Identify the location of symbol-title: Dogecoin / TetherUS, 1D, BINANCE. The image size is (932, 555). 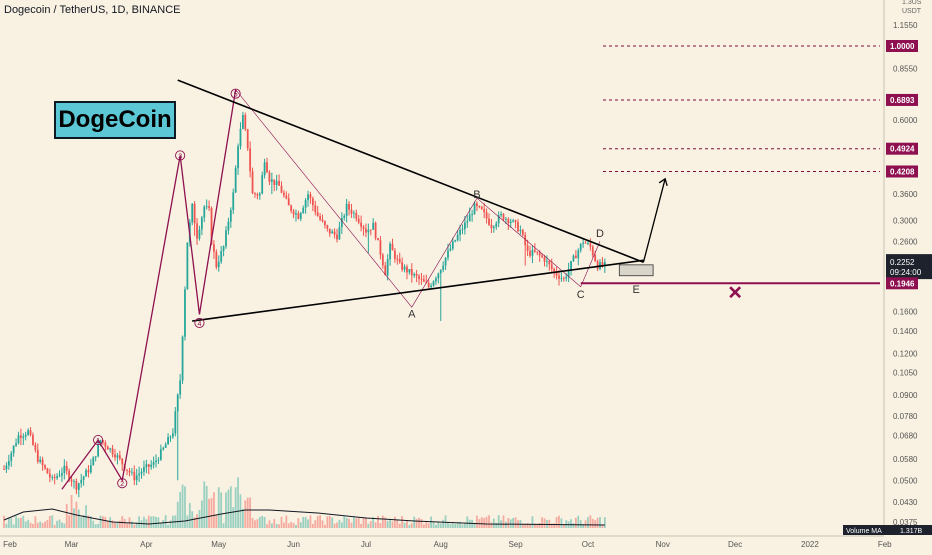
(92, 10).